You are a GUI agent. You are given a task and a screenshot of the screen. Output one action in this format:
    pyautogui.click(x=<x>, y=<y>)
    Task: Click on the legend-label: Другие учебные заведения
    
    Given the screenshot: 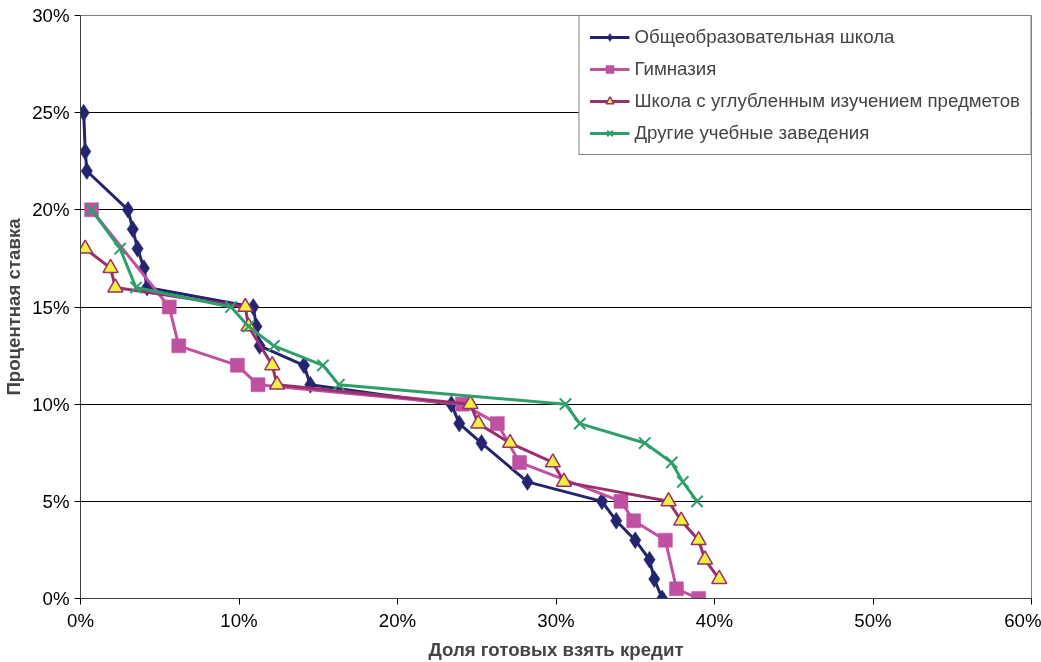 What is the action you would take?
    pyautogui.click(x=752, y=133)
    